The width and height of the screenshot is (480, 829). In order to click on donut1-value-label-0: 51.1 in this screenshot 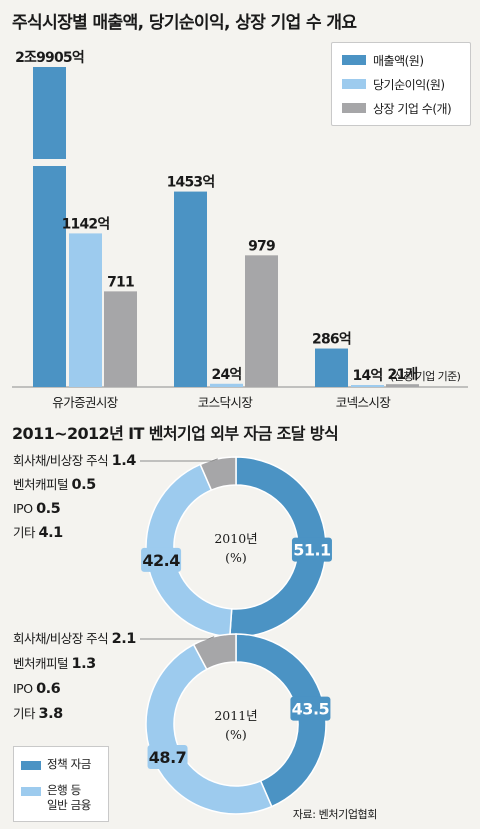, I will do `click(312, 550)`.